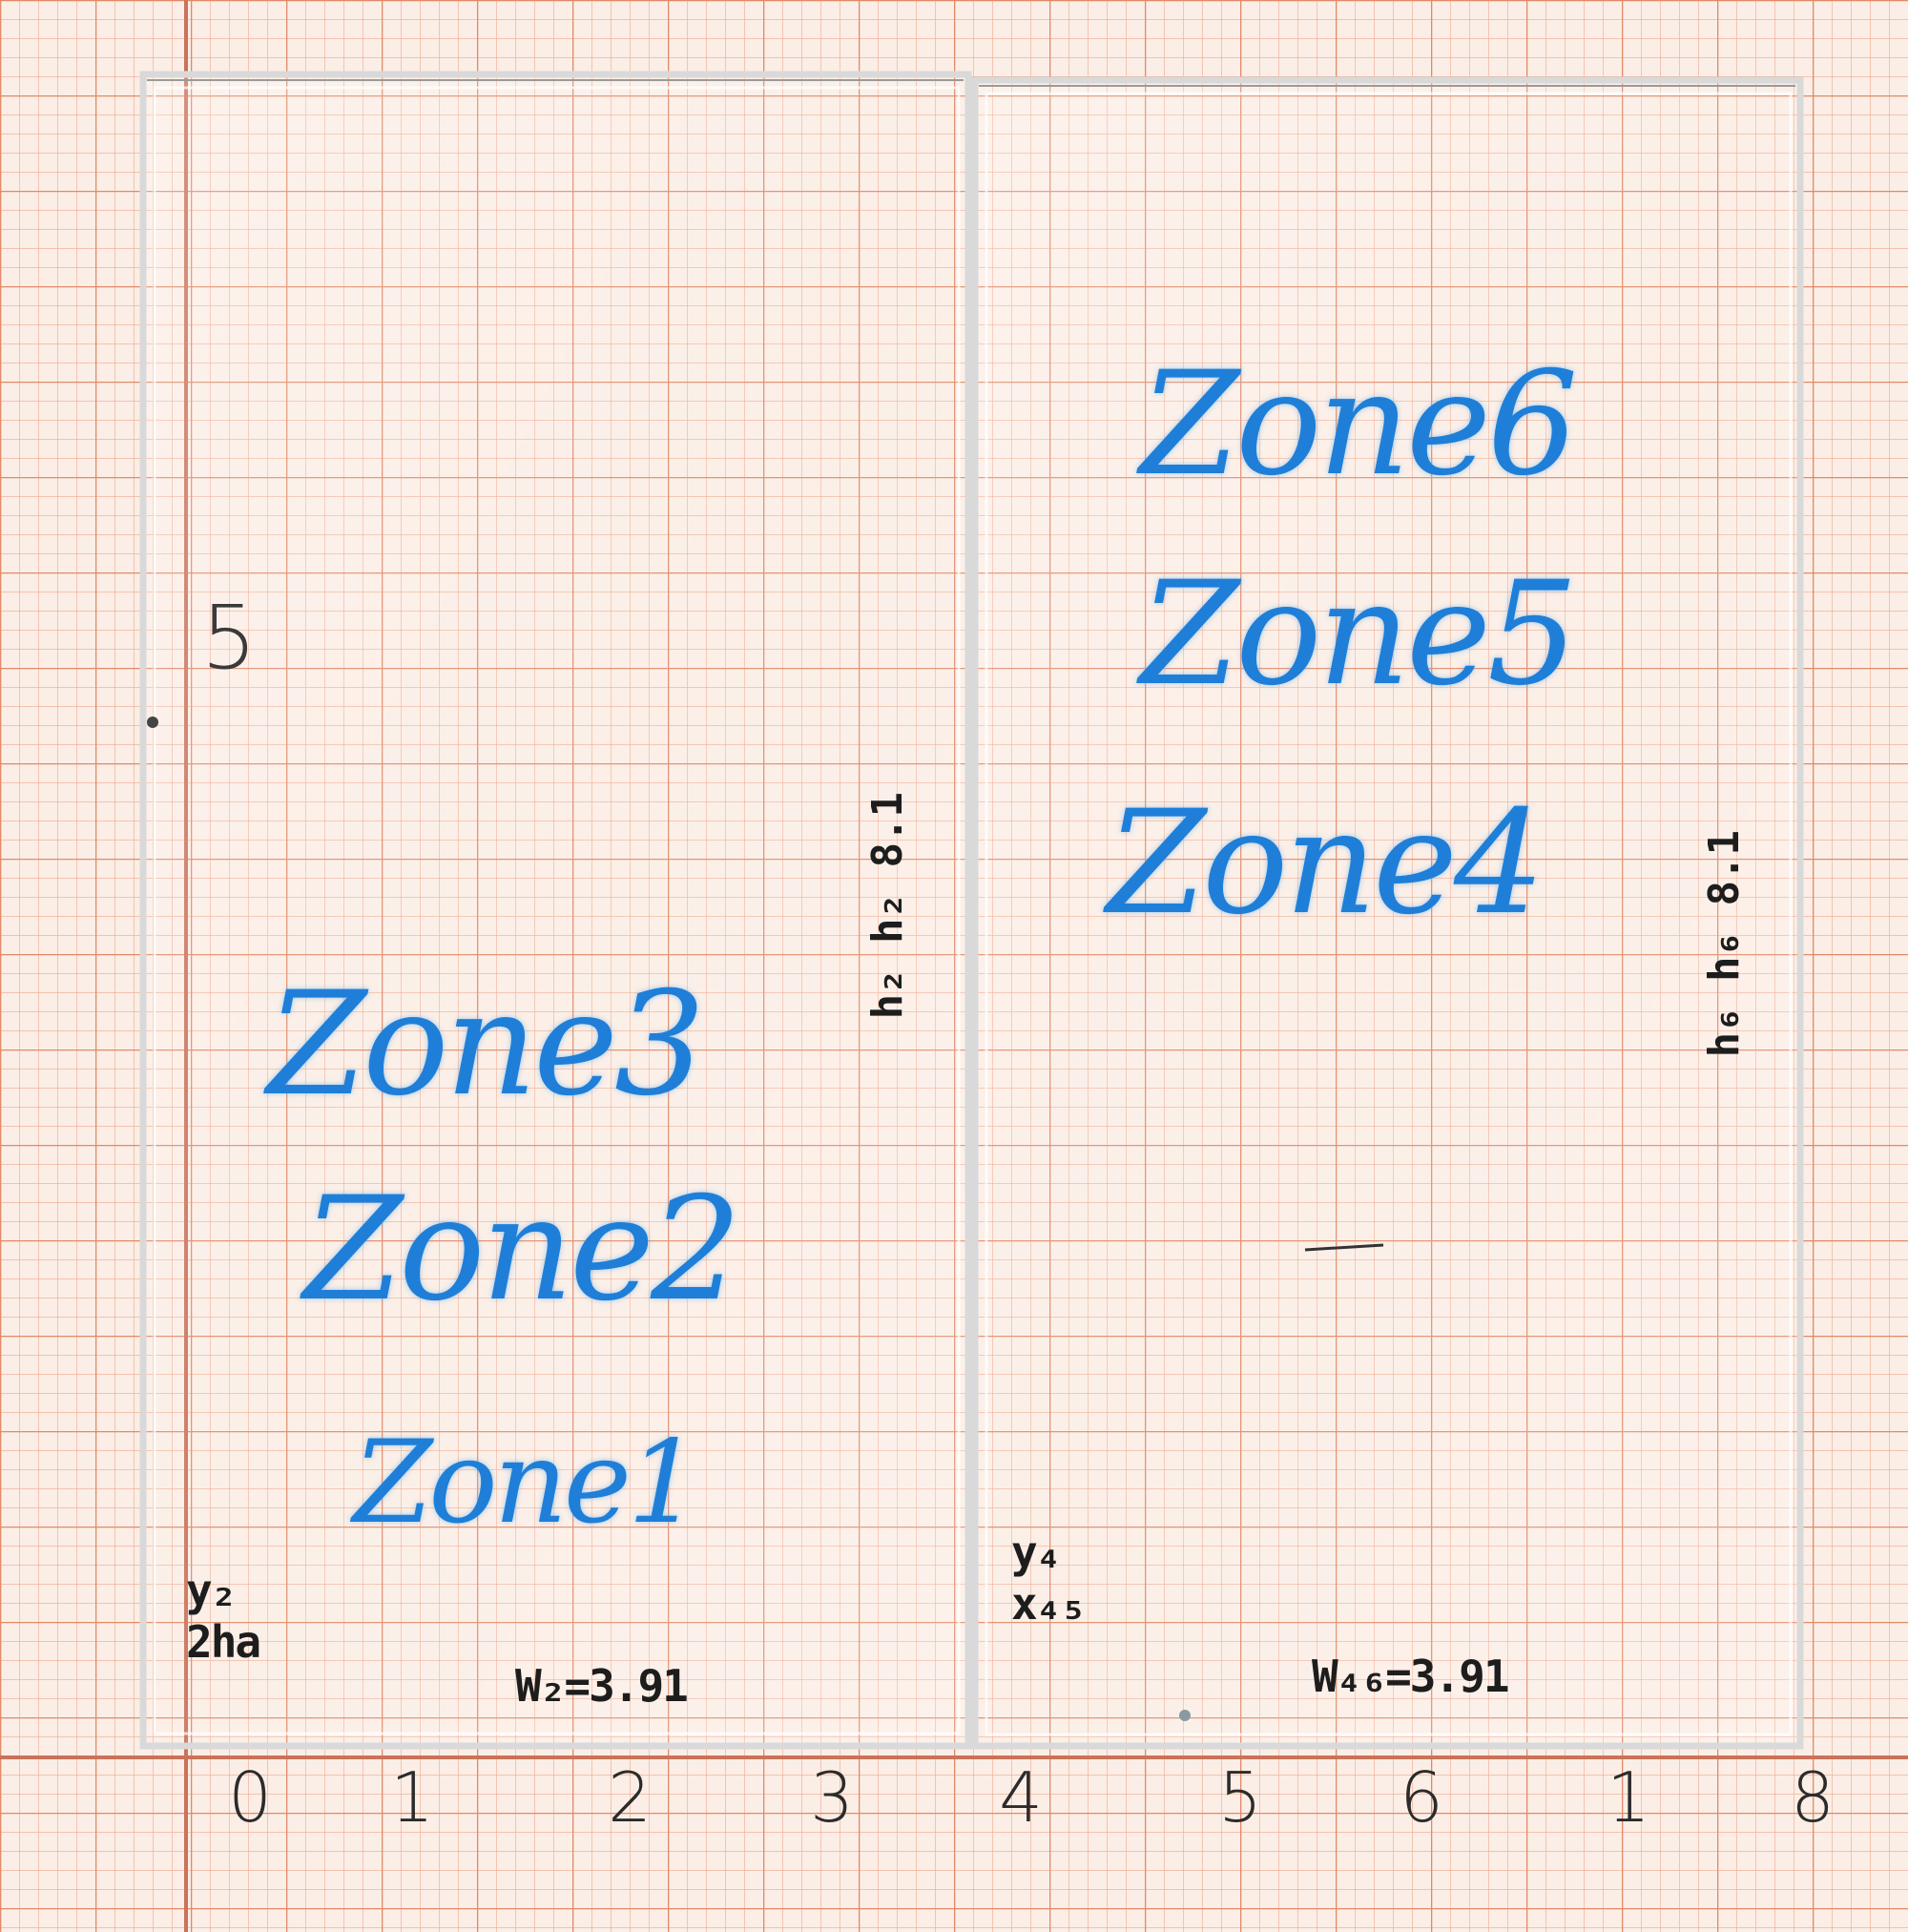 This screenshot has width=1908, height=1932. I want to click on right-corner-note: y₄ x₄₅, so click(1049, 1578).